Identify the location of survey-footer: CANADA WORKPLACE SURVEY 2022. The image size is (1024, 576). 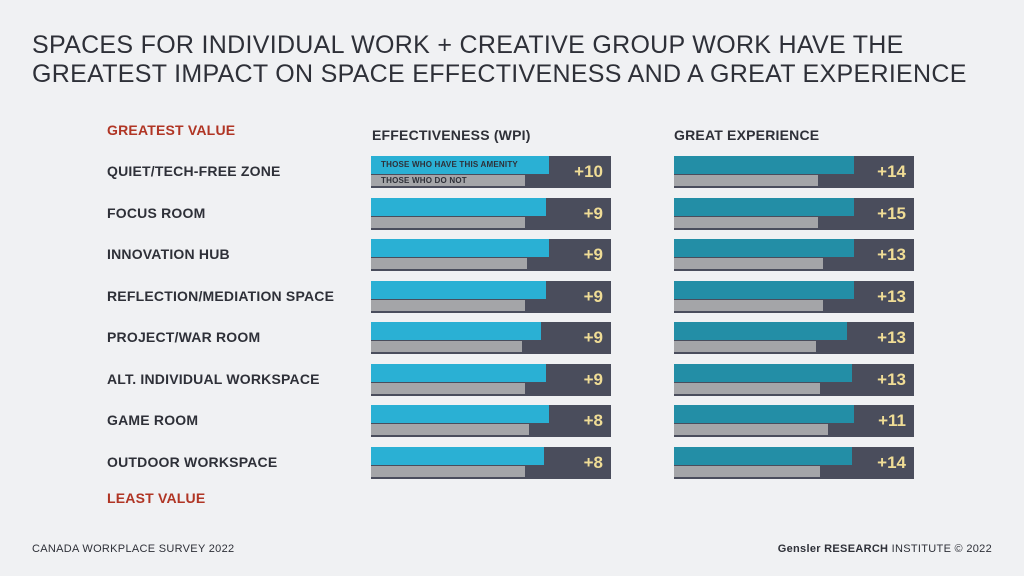
(133, 549).